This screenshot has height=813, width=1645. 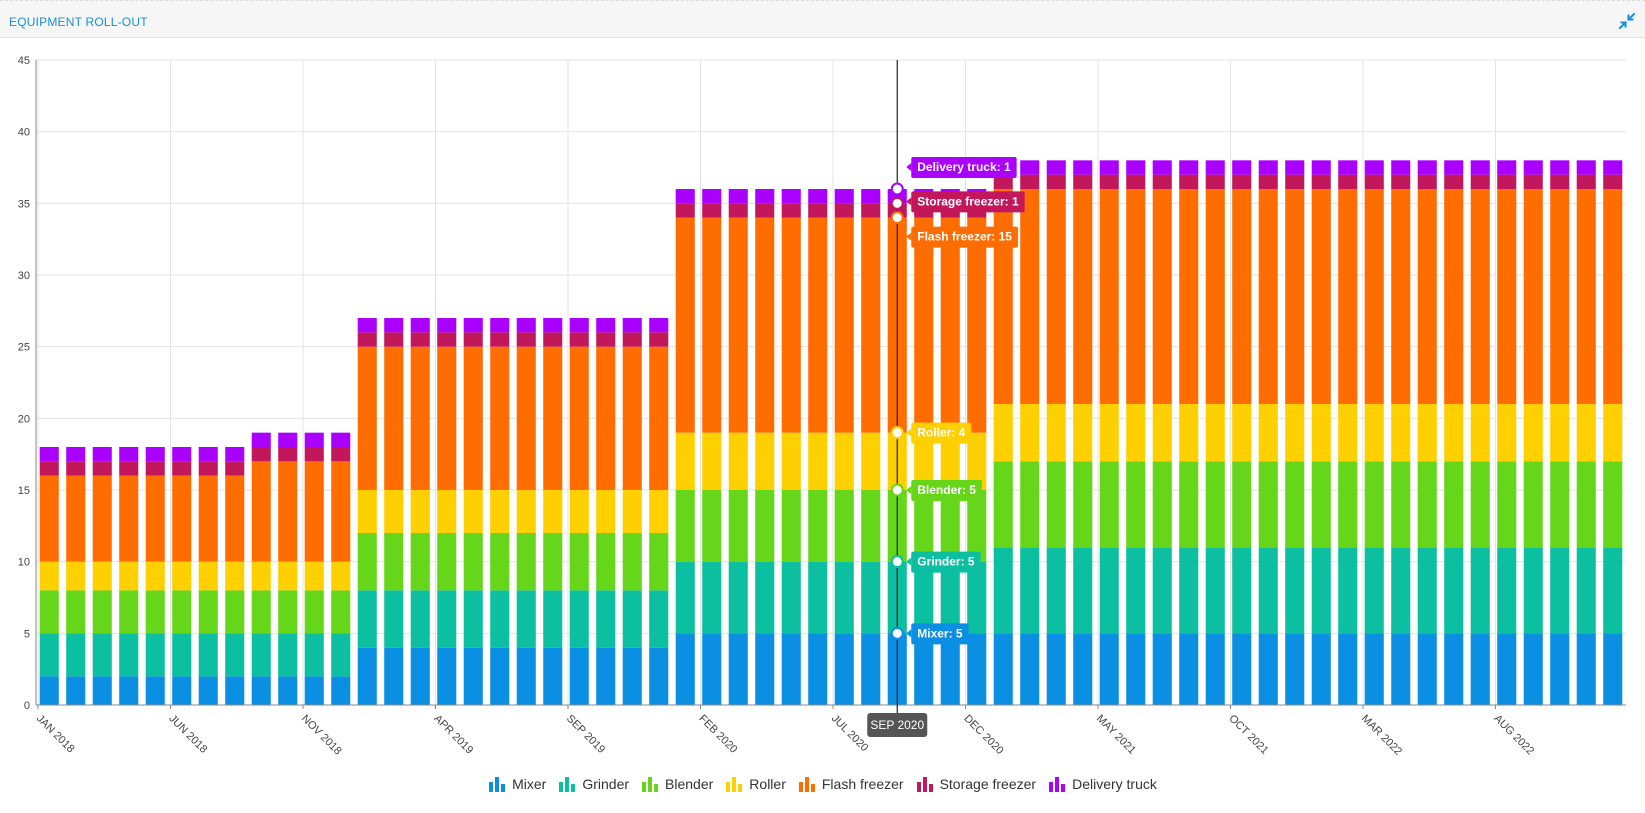 I want to click on tooltip-label: Delivery truck: 1, so click(x=961, y=167).